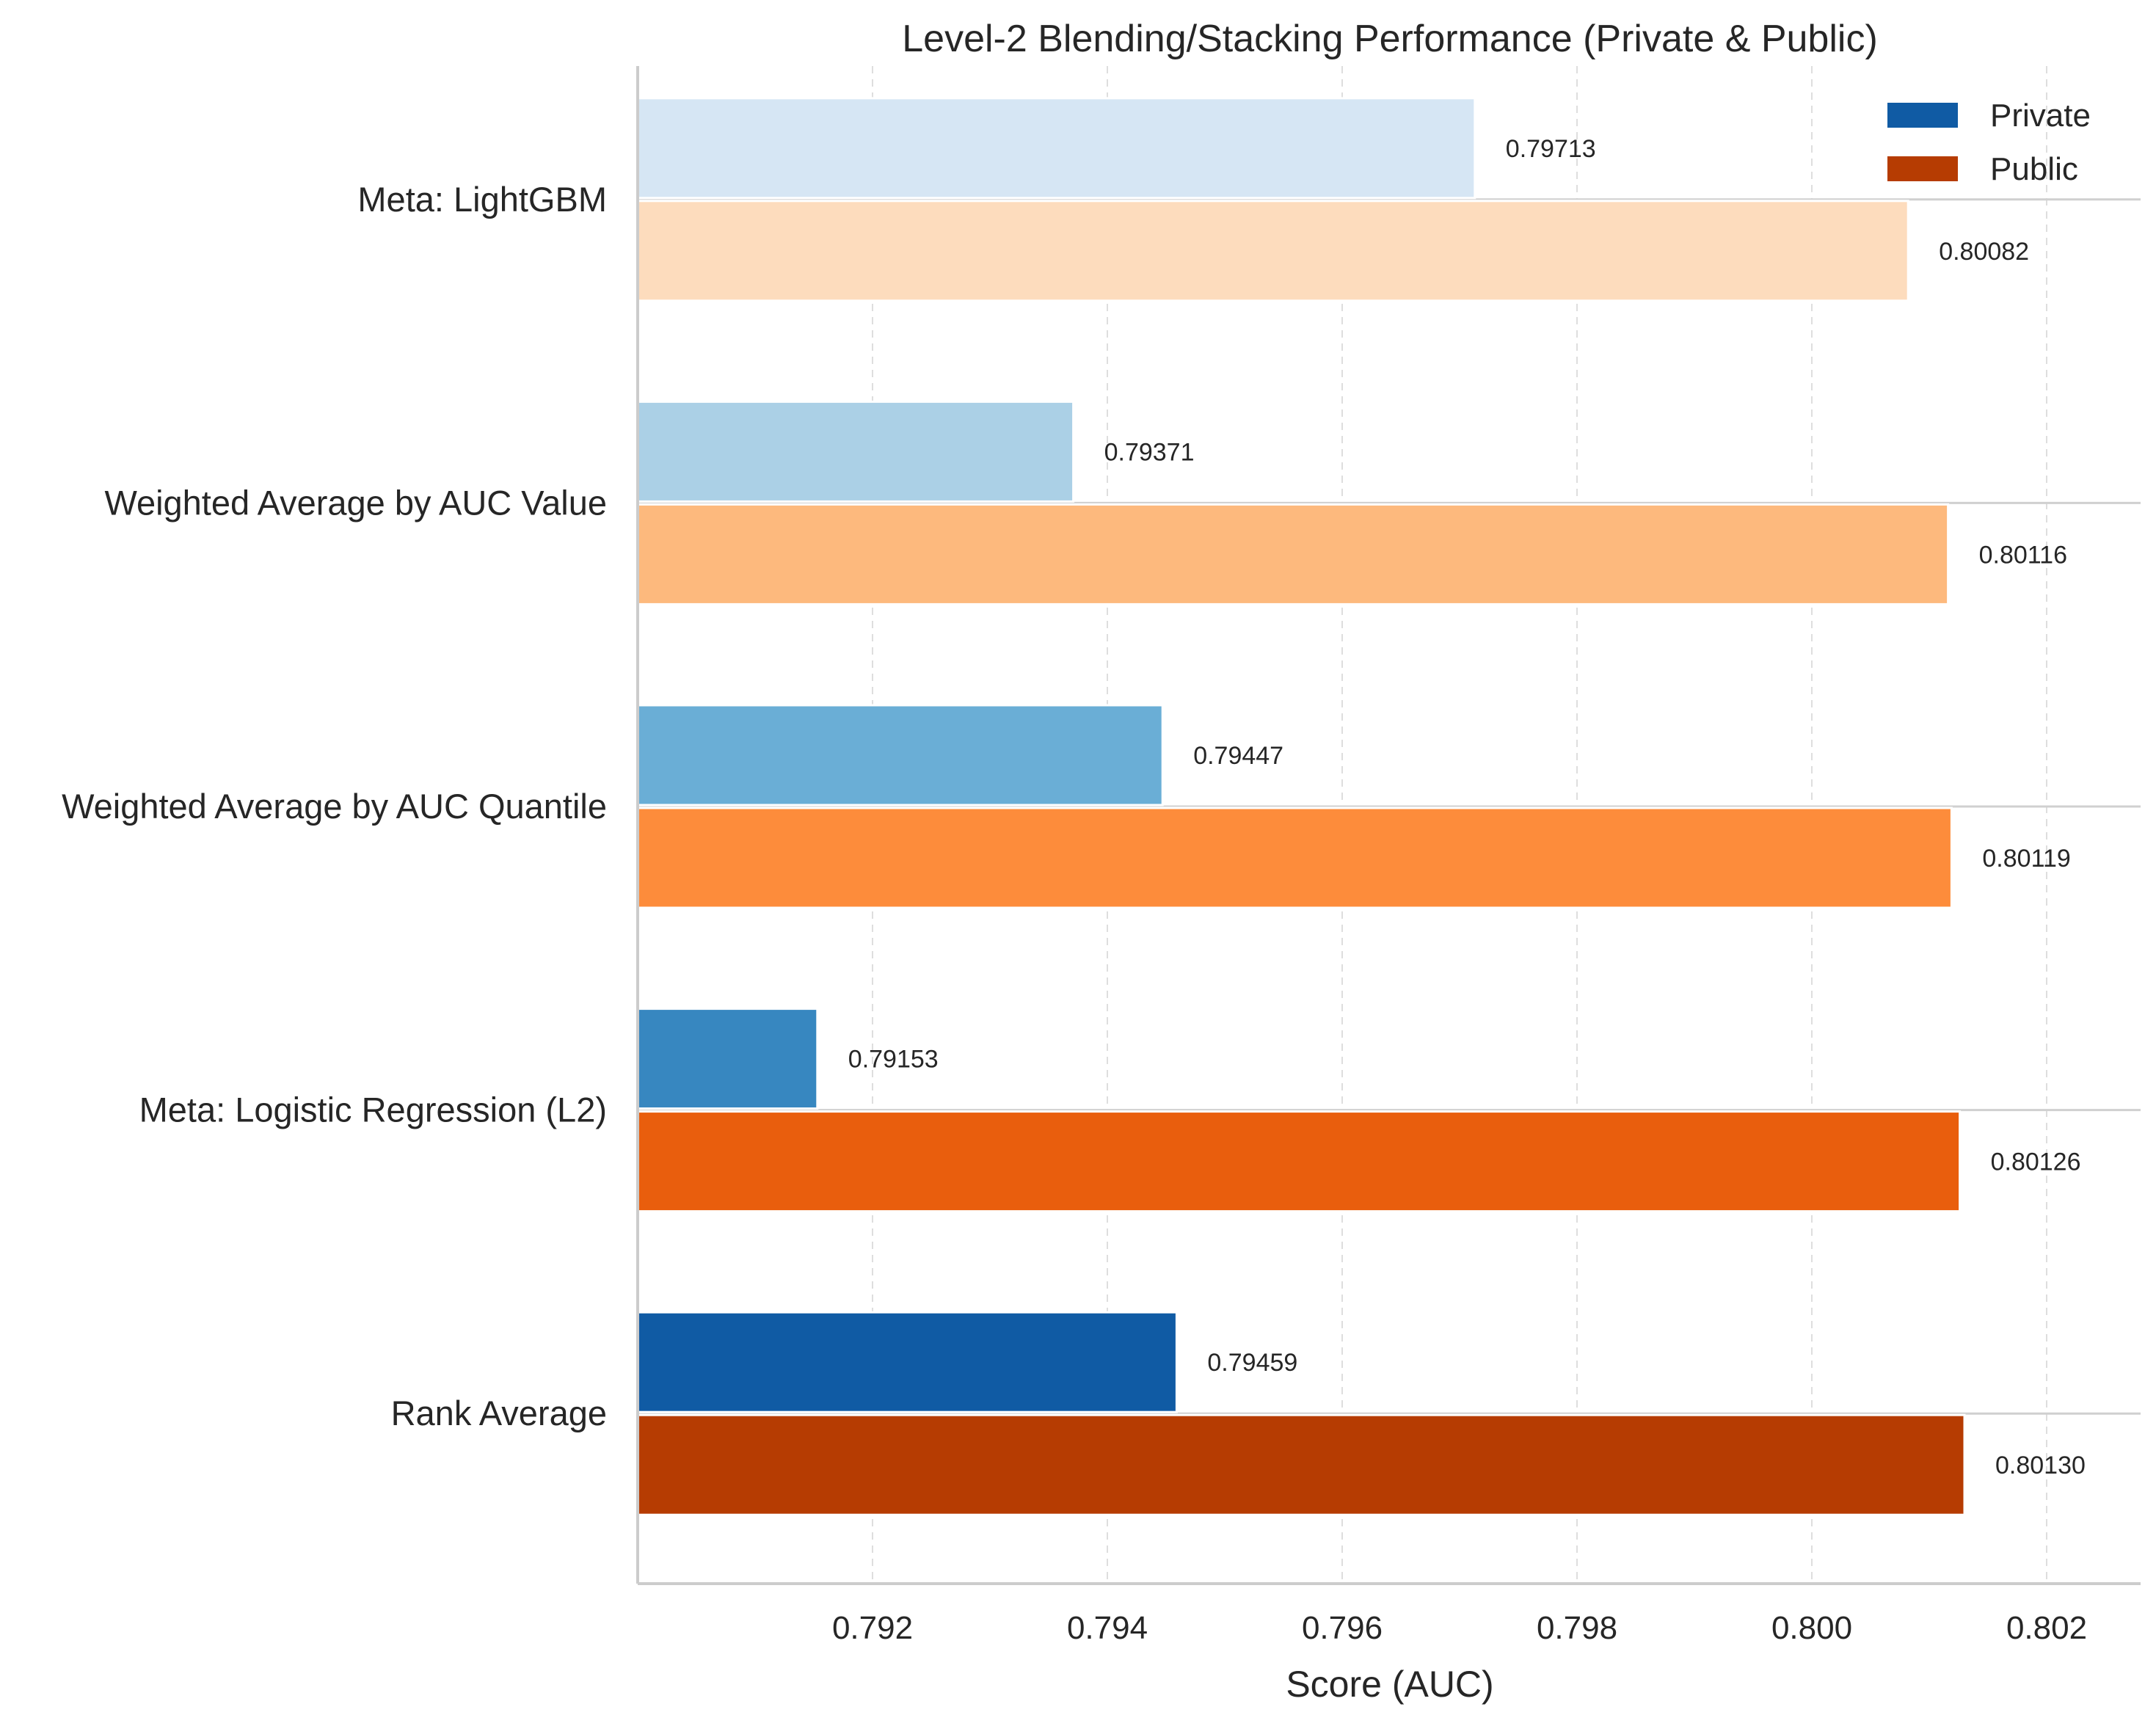  Describe the element at coordinates (1389, 1684) in the screenshot. I see `x-axis-title: Score (AUC)` at that location.